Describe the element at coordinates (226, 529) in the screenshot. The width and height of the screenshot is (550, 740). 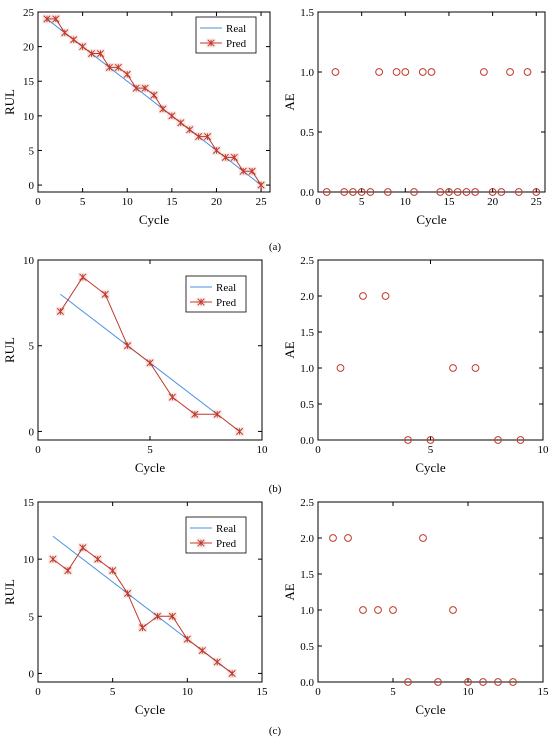
I see `legend-real-label: Real` at that location.